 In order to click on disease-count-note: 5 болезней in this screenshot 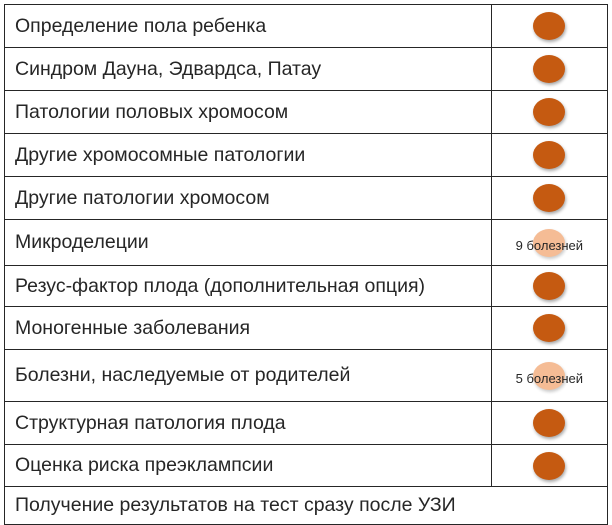, I will do `click(549, 378)`.